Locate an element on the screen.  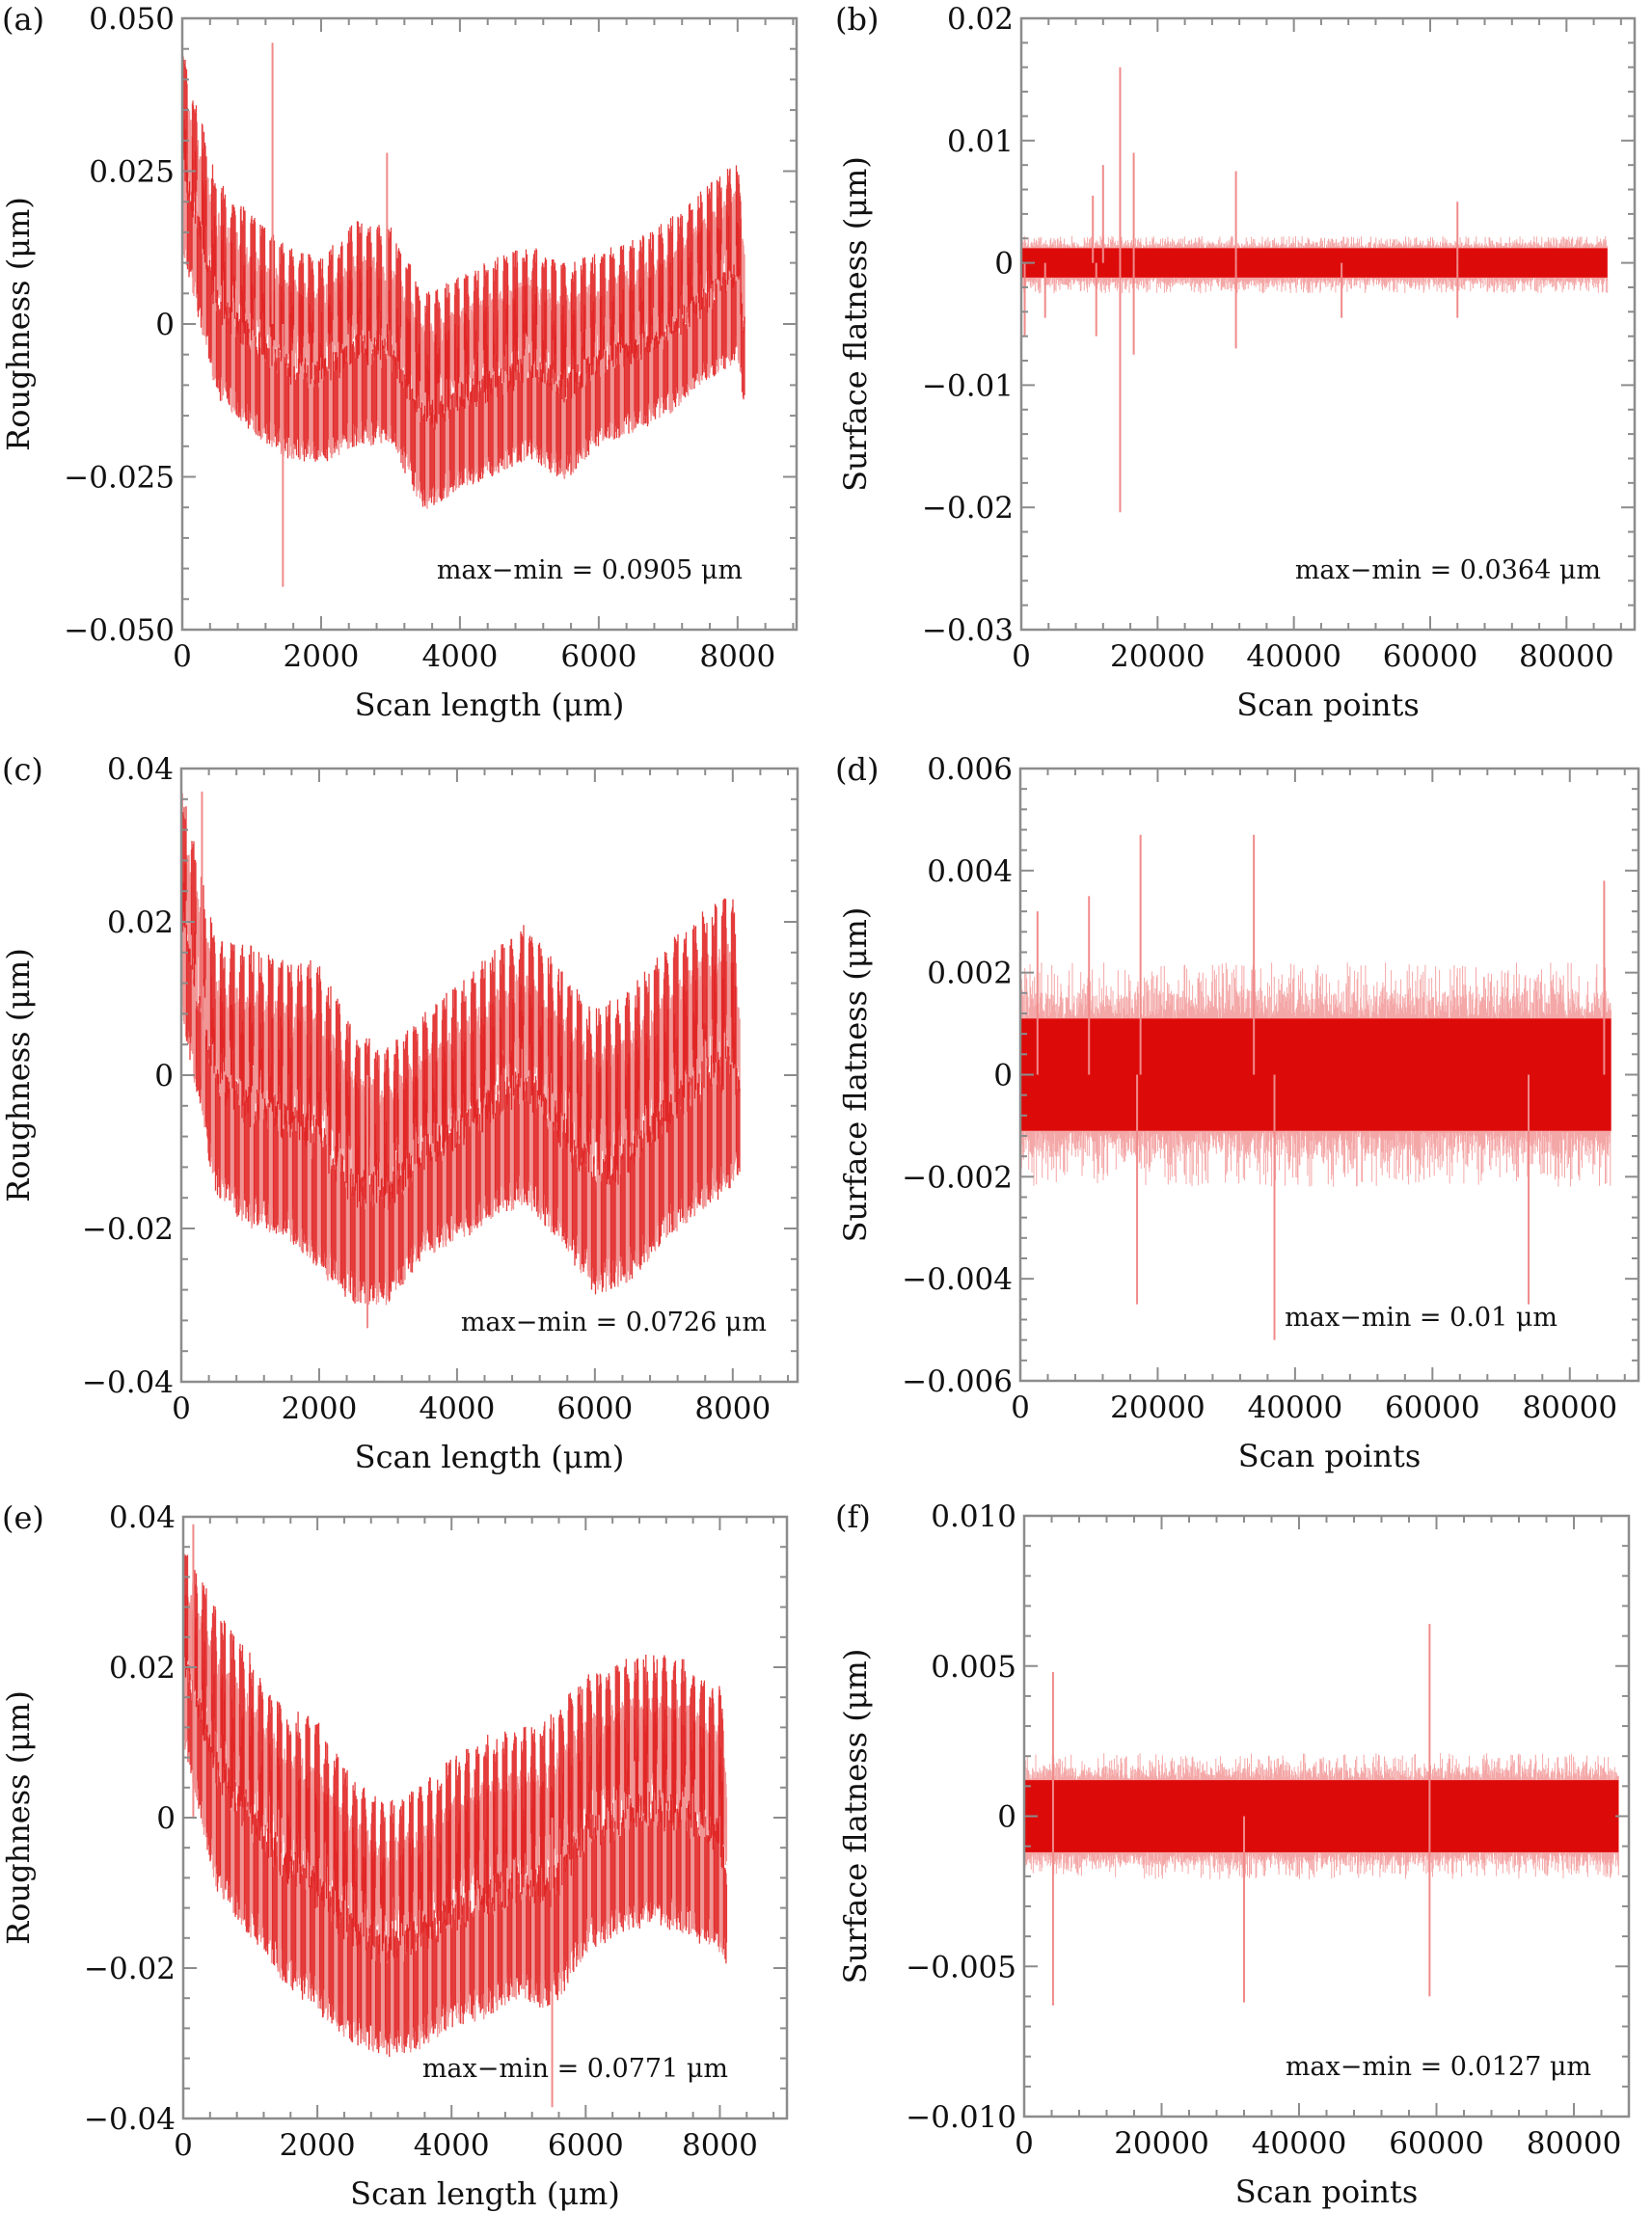
max-min-annotation: max−min = 0.01 μm is located at coordinates (1421, 1318).